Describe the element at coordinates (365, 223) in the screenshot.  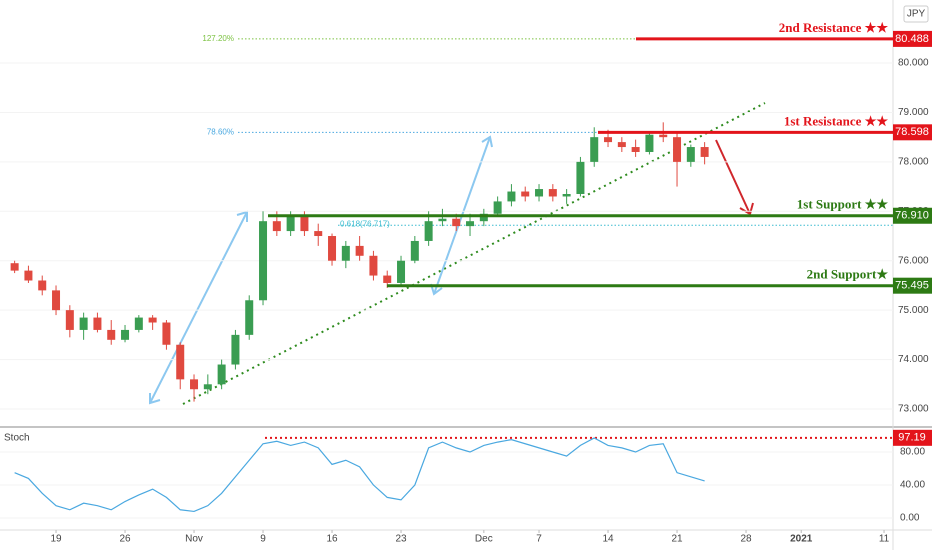
I see `fib-label: 0.618(76.717)` at that location.